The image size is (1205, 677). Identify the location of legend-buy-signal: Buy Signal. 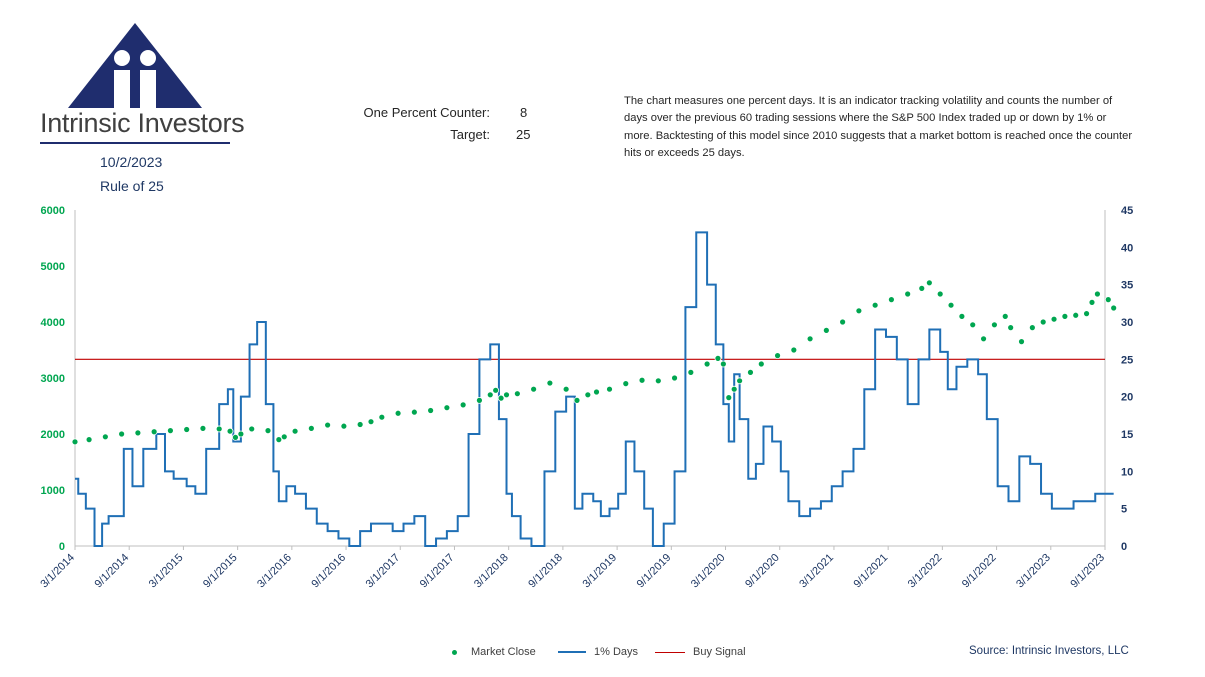
(700, 652).